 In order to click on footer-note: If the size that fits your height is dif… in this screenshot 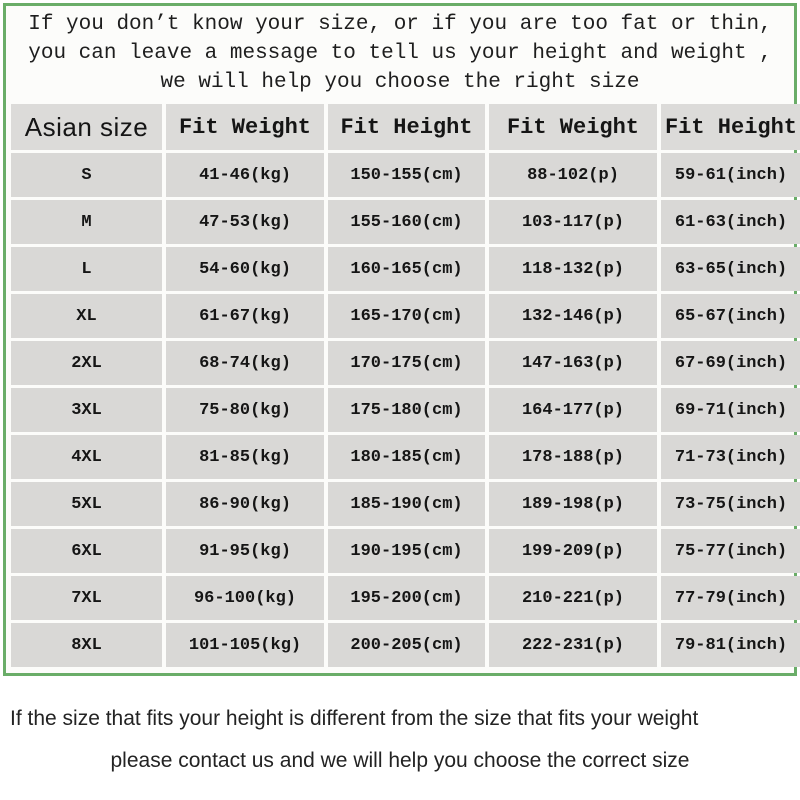, I will do `click(400, 740)`.